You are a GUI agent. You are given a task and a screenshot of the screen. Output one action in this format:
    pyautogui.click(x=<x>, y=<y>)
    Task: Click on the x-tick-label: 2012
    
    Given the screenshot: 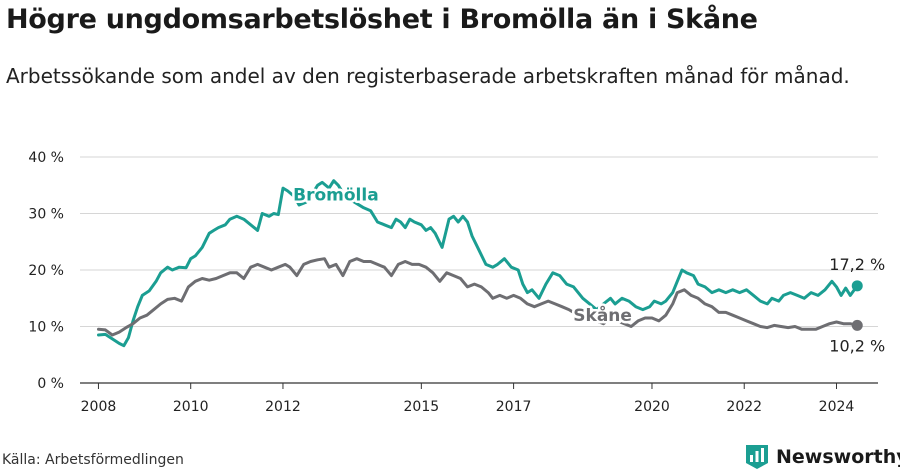 What is the action you would take?
    pyautogui.click(x=283, y=407)
    